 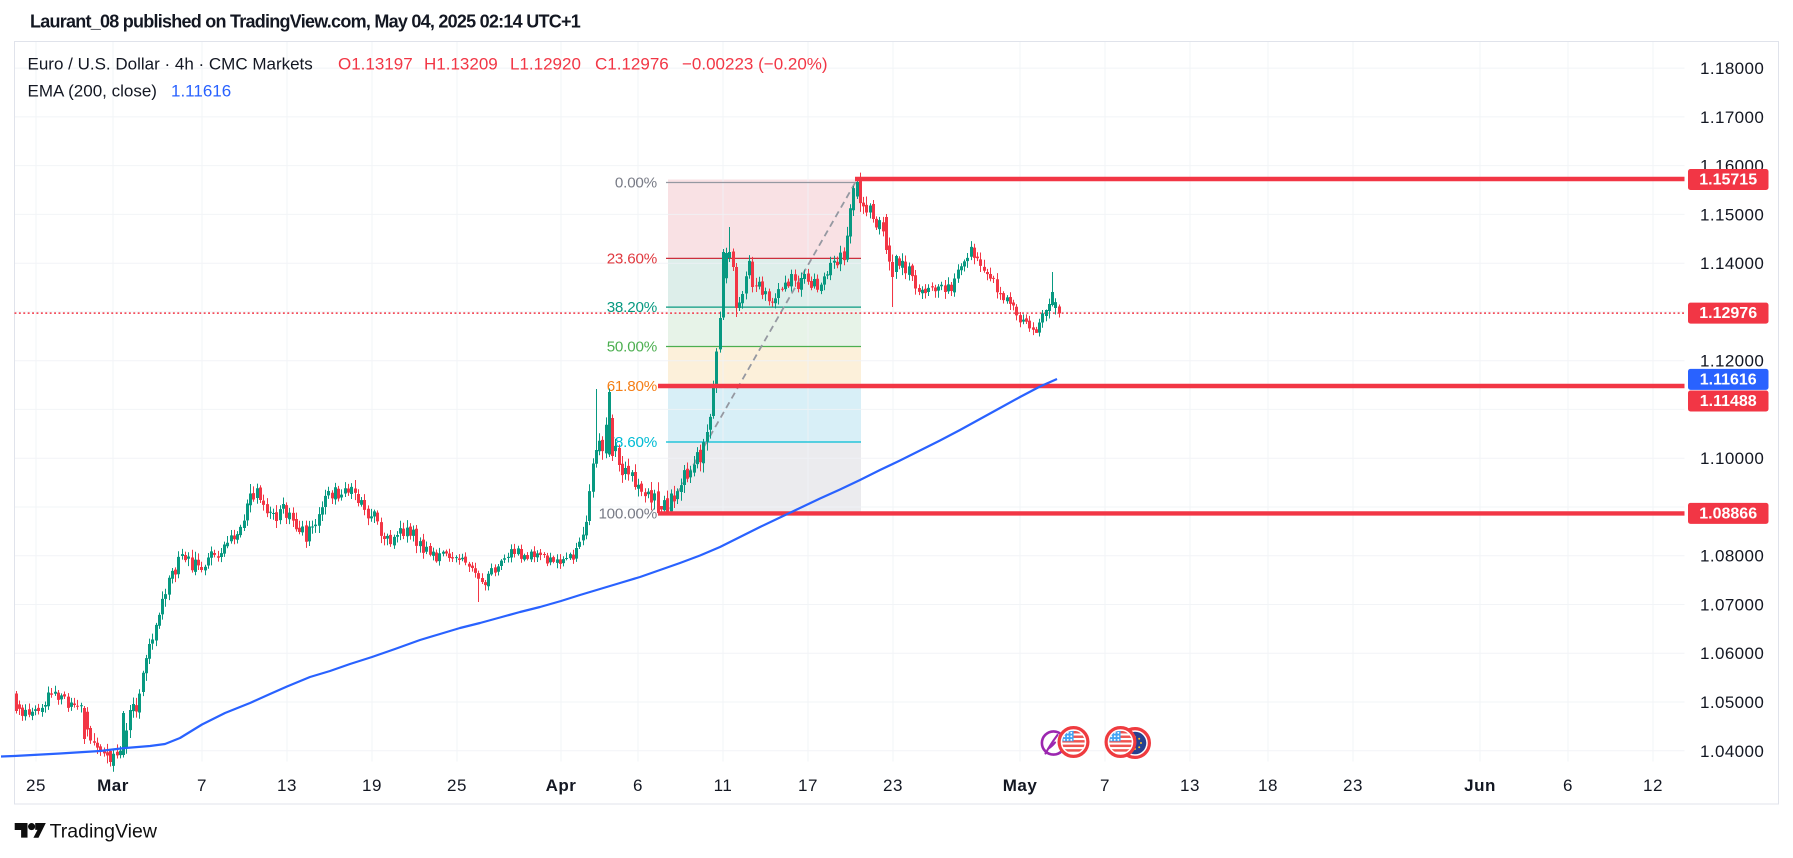 I want to click on svg-text: 1.11488, so click(x=1728, y=401).